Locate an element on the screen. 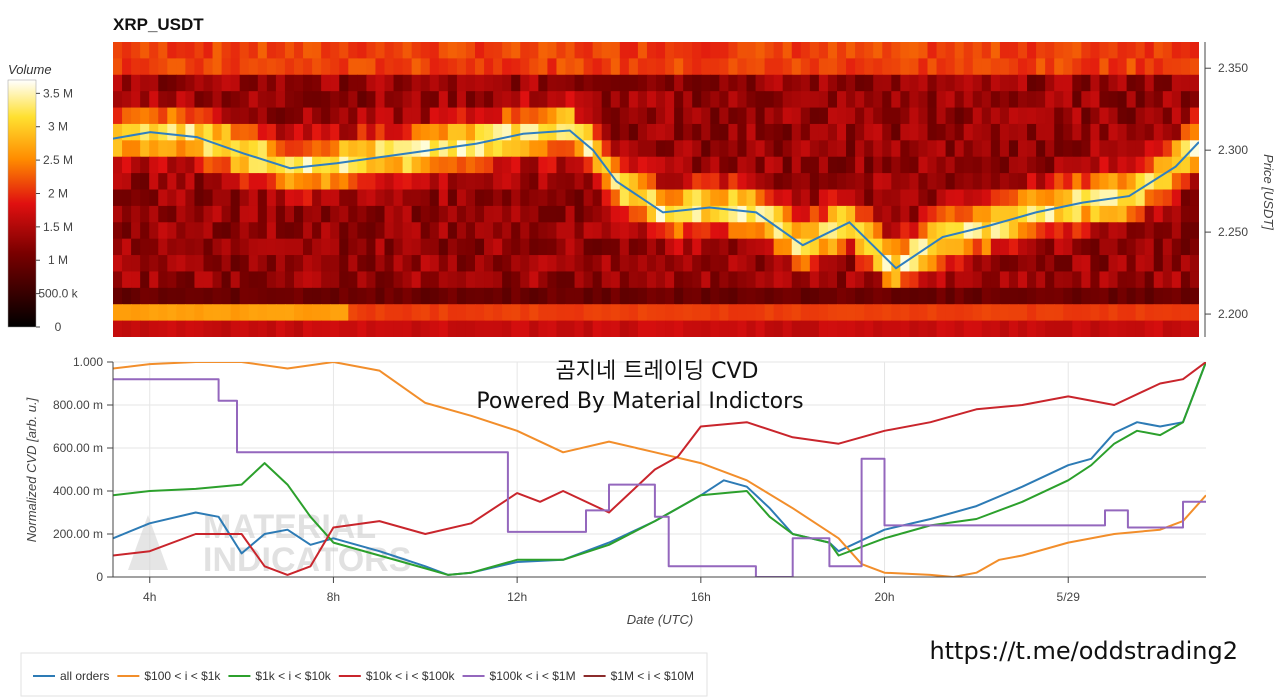 The image size is (1280, 697). legend-item-label: $1k < i < $10k is located at coordinates (293, 676).